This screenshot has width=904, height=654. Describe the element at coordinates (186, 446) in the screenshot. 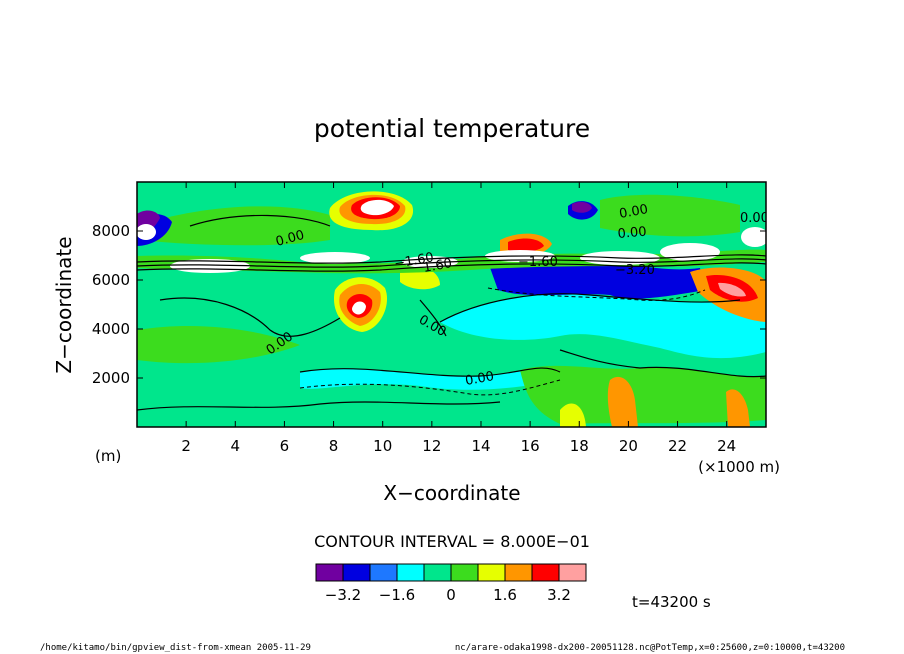

I see `x-tick-label: 2` at that location.